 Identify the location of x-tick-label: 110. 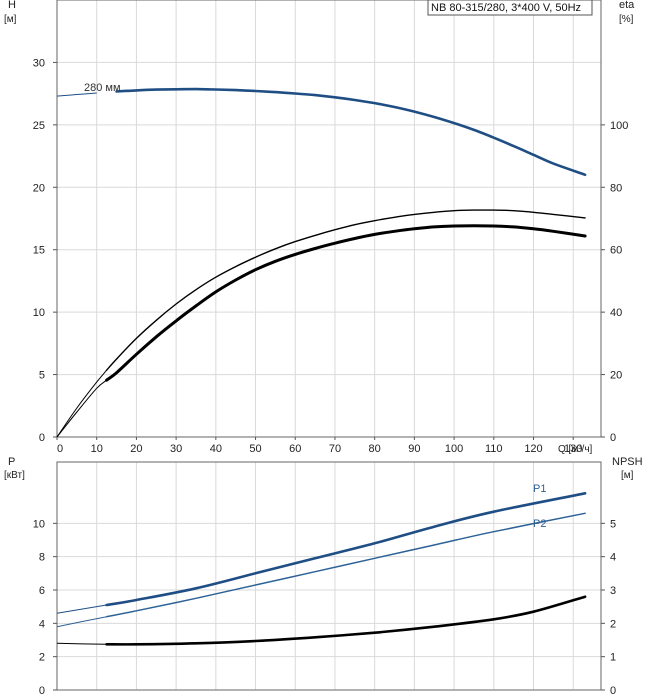
(494, 449).